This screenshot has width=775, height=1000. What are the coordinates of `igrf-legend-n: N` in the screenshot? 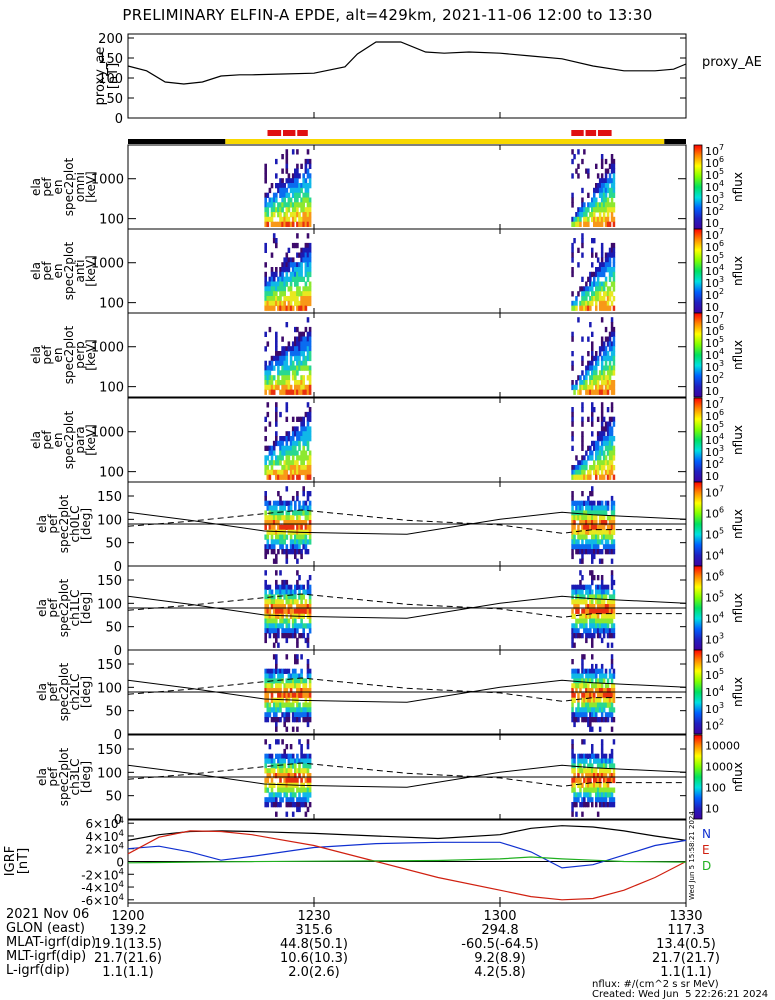 It's located at (706, 834).